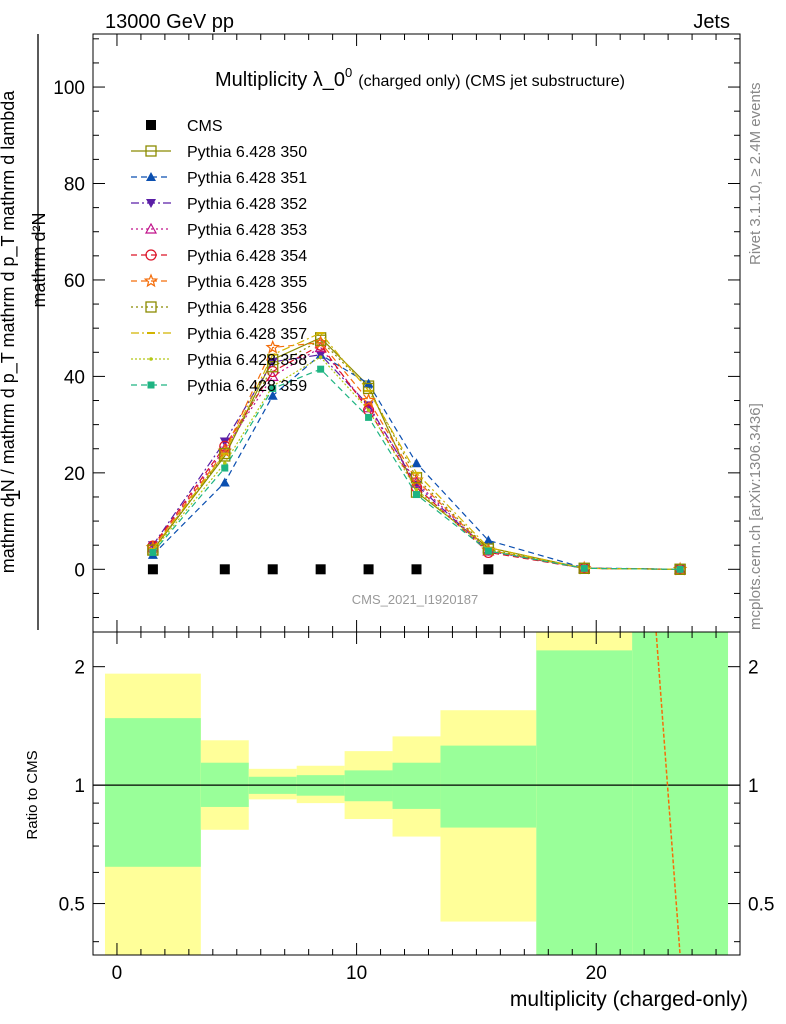 This screenshot has height=1024, width=786. I want to click on cms-data-points, so click(320, 569).